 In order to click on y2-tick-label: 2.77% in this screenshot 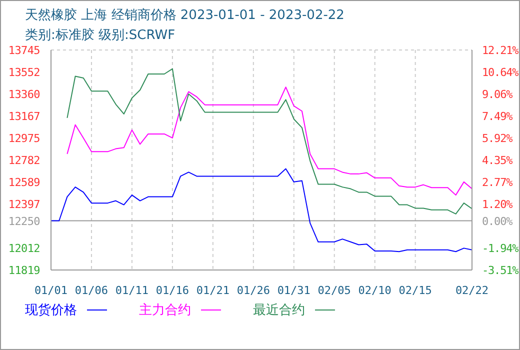, I will do `click(498, 183)`.